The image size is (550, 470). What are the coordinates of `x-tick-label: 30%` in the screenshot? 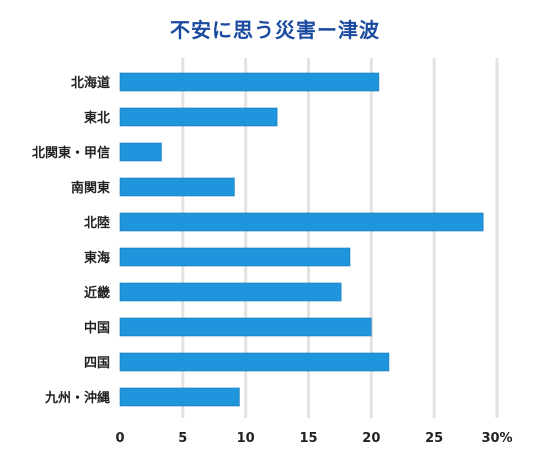 It's located at (496, 438).